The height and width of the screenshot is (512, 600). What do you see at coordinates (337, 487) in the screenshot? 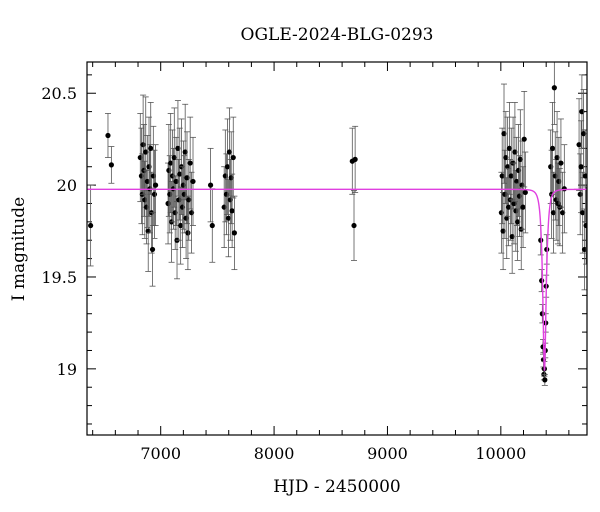
I see `x-axis-label: HJD - 2450000` at bounding box center [337, 487].